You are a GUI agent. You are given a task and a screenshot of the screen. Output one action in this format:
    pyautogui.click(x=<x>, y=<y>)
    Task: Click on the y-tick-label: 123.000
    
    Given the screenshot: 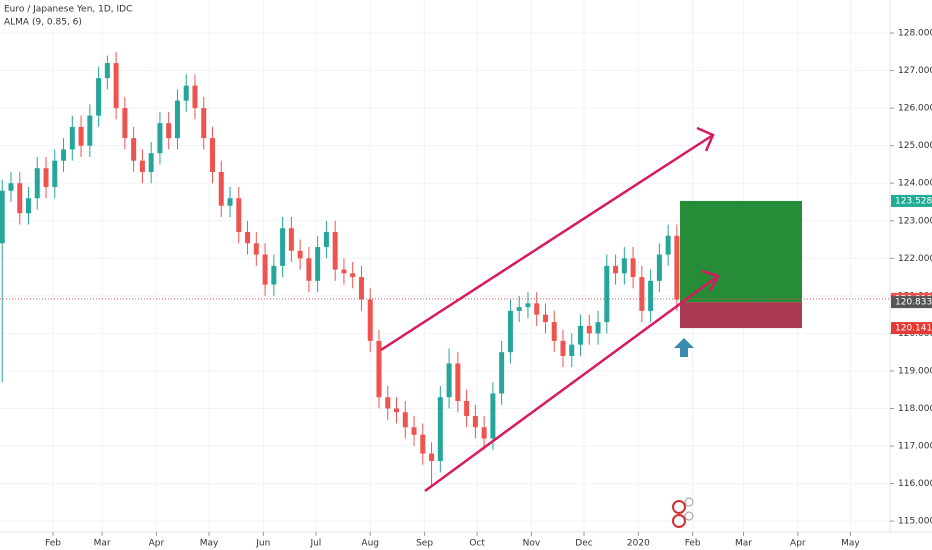 What is the action you would take?
    pyautogui.click(x=915, y=221)
    